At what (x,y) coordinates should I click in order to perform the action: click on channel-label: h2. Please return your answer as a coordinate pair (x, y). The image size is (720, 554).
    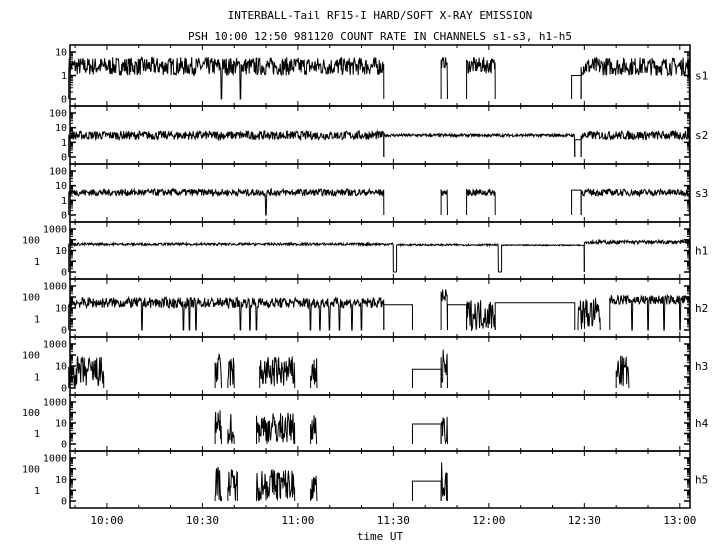
    Looking at the image, I should click on (701, 308).